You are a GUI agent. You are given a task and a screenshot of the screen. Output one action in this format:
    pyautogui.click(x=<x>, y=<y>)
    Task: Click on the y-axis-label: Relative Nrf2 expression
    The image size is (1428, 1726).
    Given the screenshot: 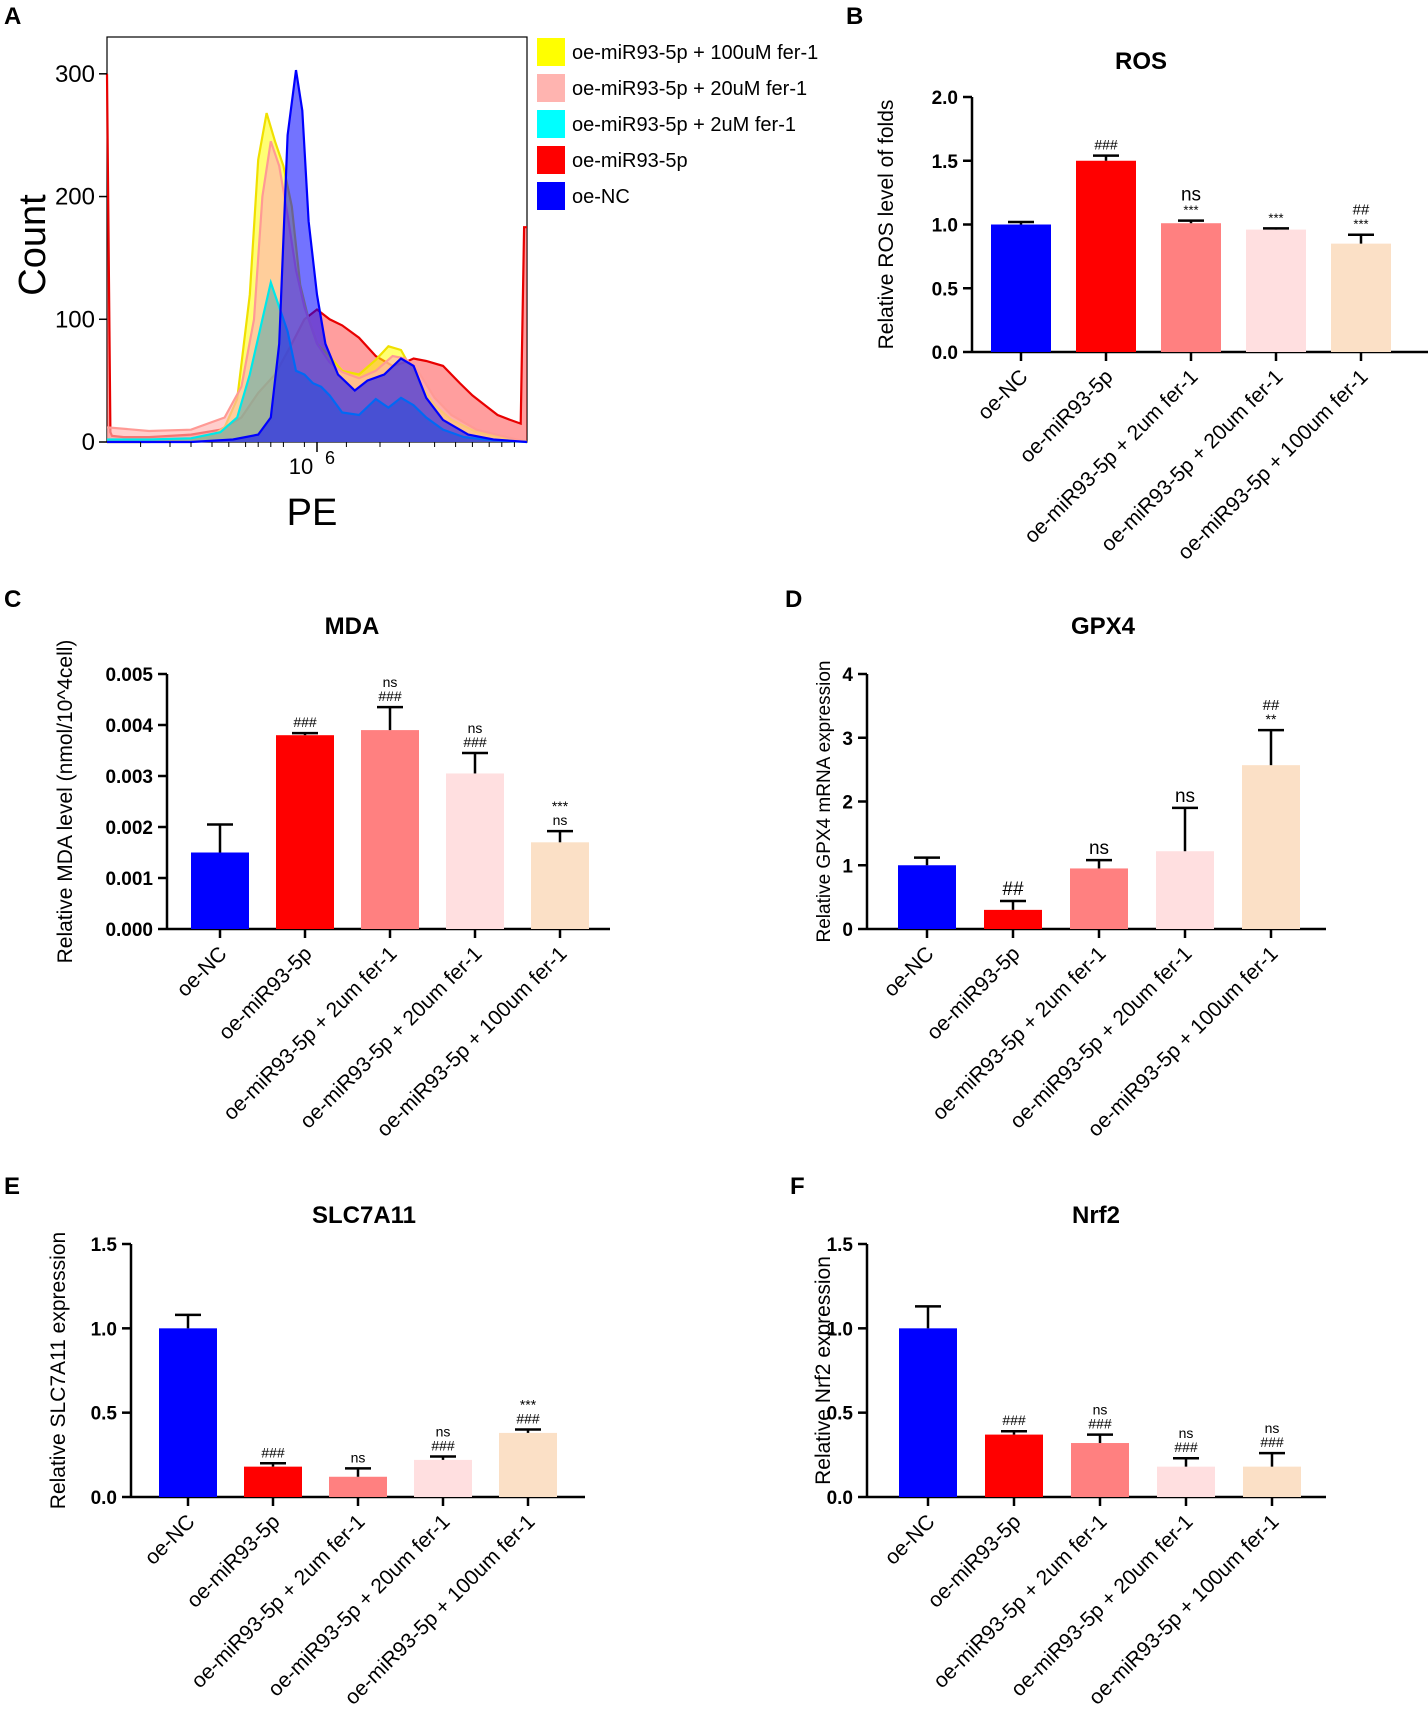 What is the action you would take?
    pyautogui.click(x=823, y=1370)
    